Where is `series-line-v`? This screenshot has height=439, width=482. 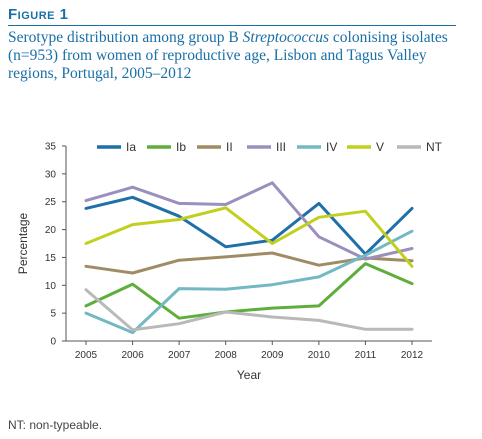 series-line-v is located at coordinates (249, 237).